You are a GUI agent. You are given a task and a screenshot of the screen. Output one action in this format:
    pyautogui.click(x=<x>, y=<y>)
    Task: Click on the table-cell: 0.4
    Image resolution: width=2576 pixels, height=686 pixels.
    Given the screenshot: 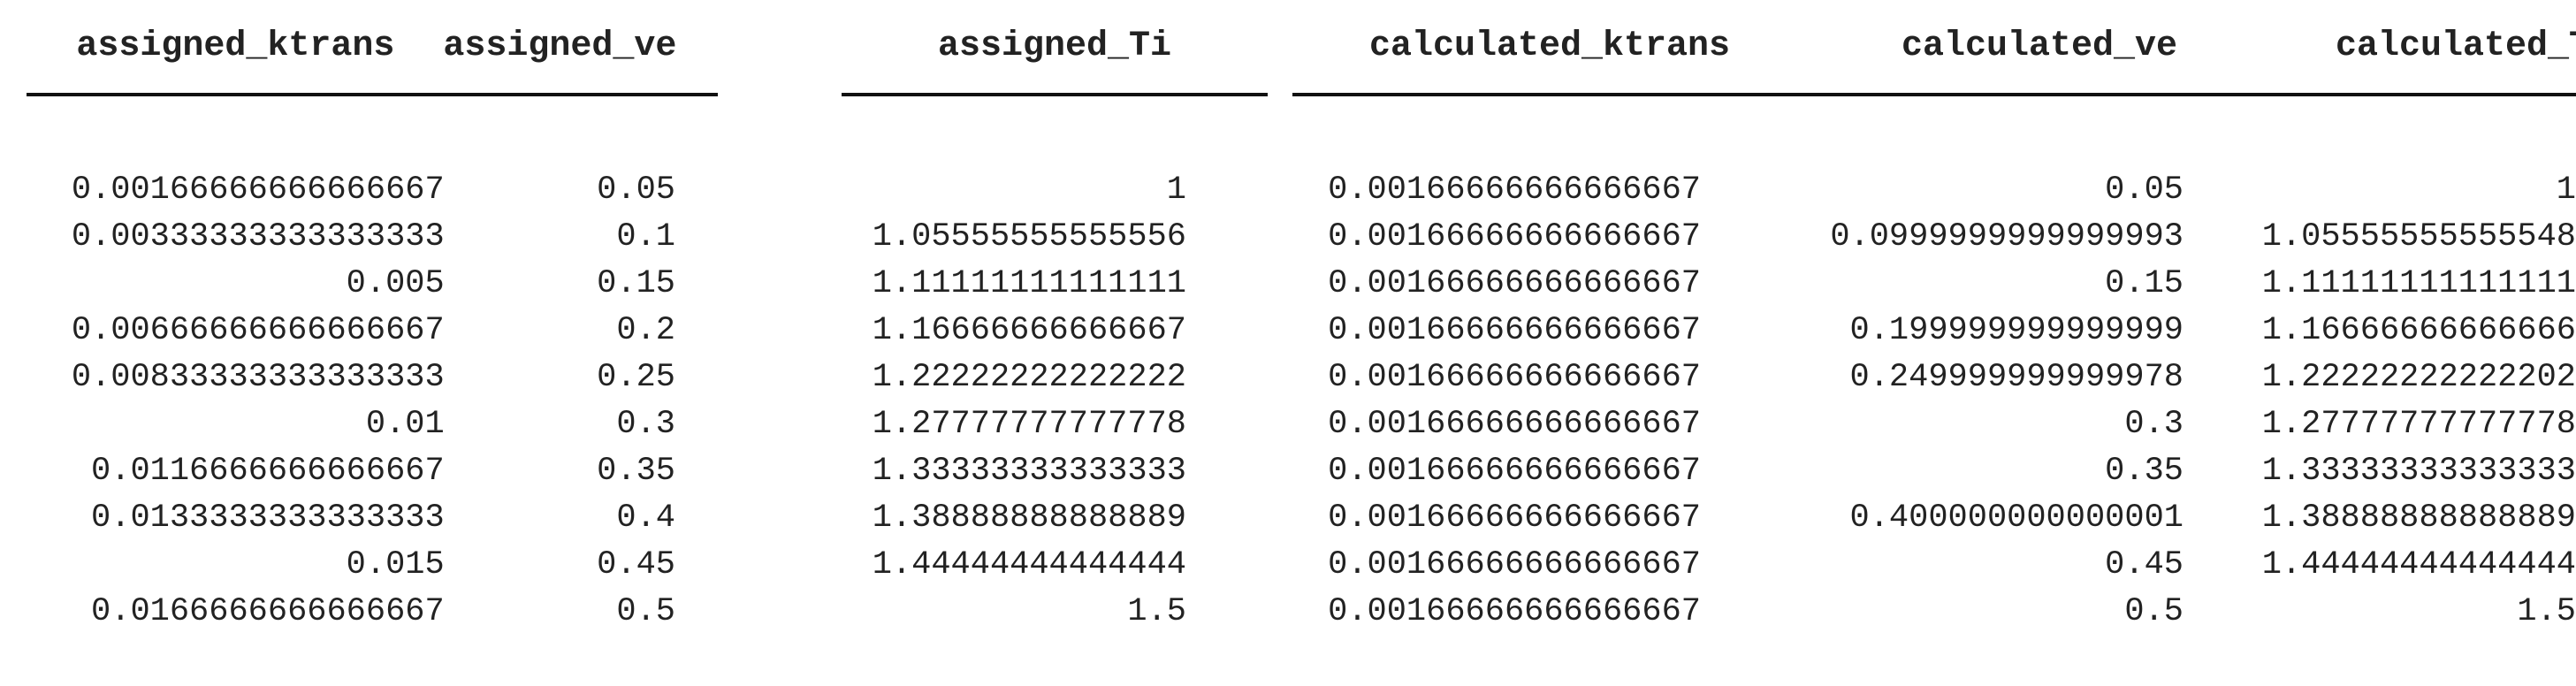 What is the action you would take?
    pyautogui.click(x=645, y=518)
    